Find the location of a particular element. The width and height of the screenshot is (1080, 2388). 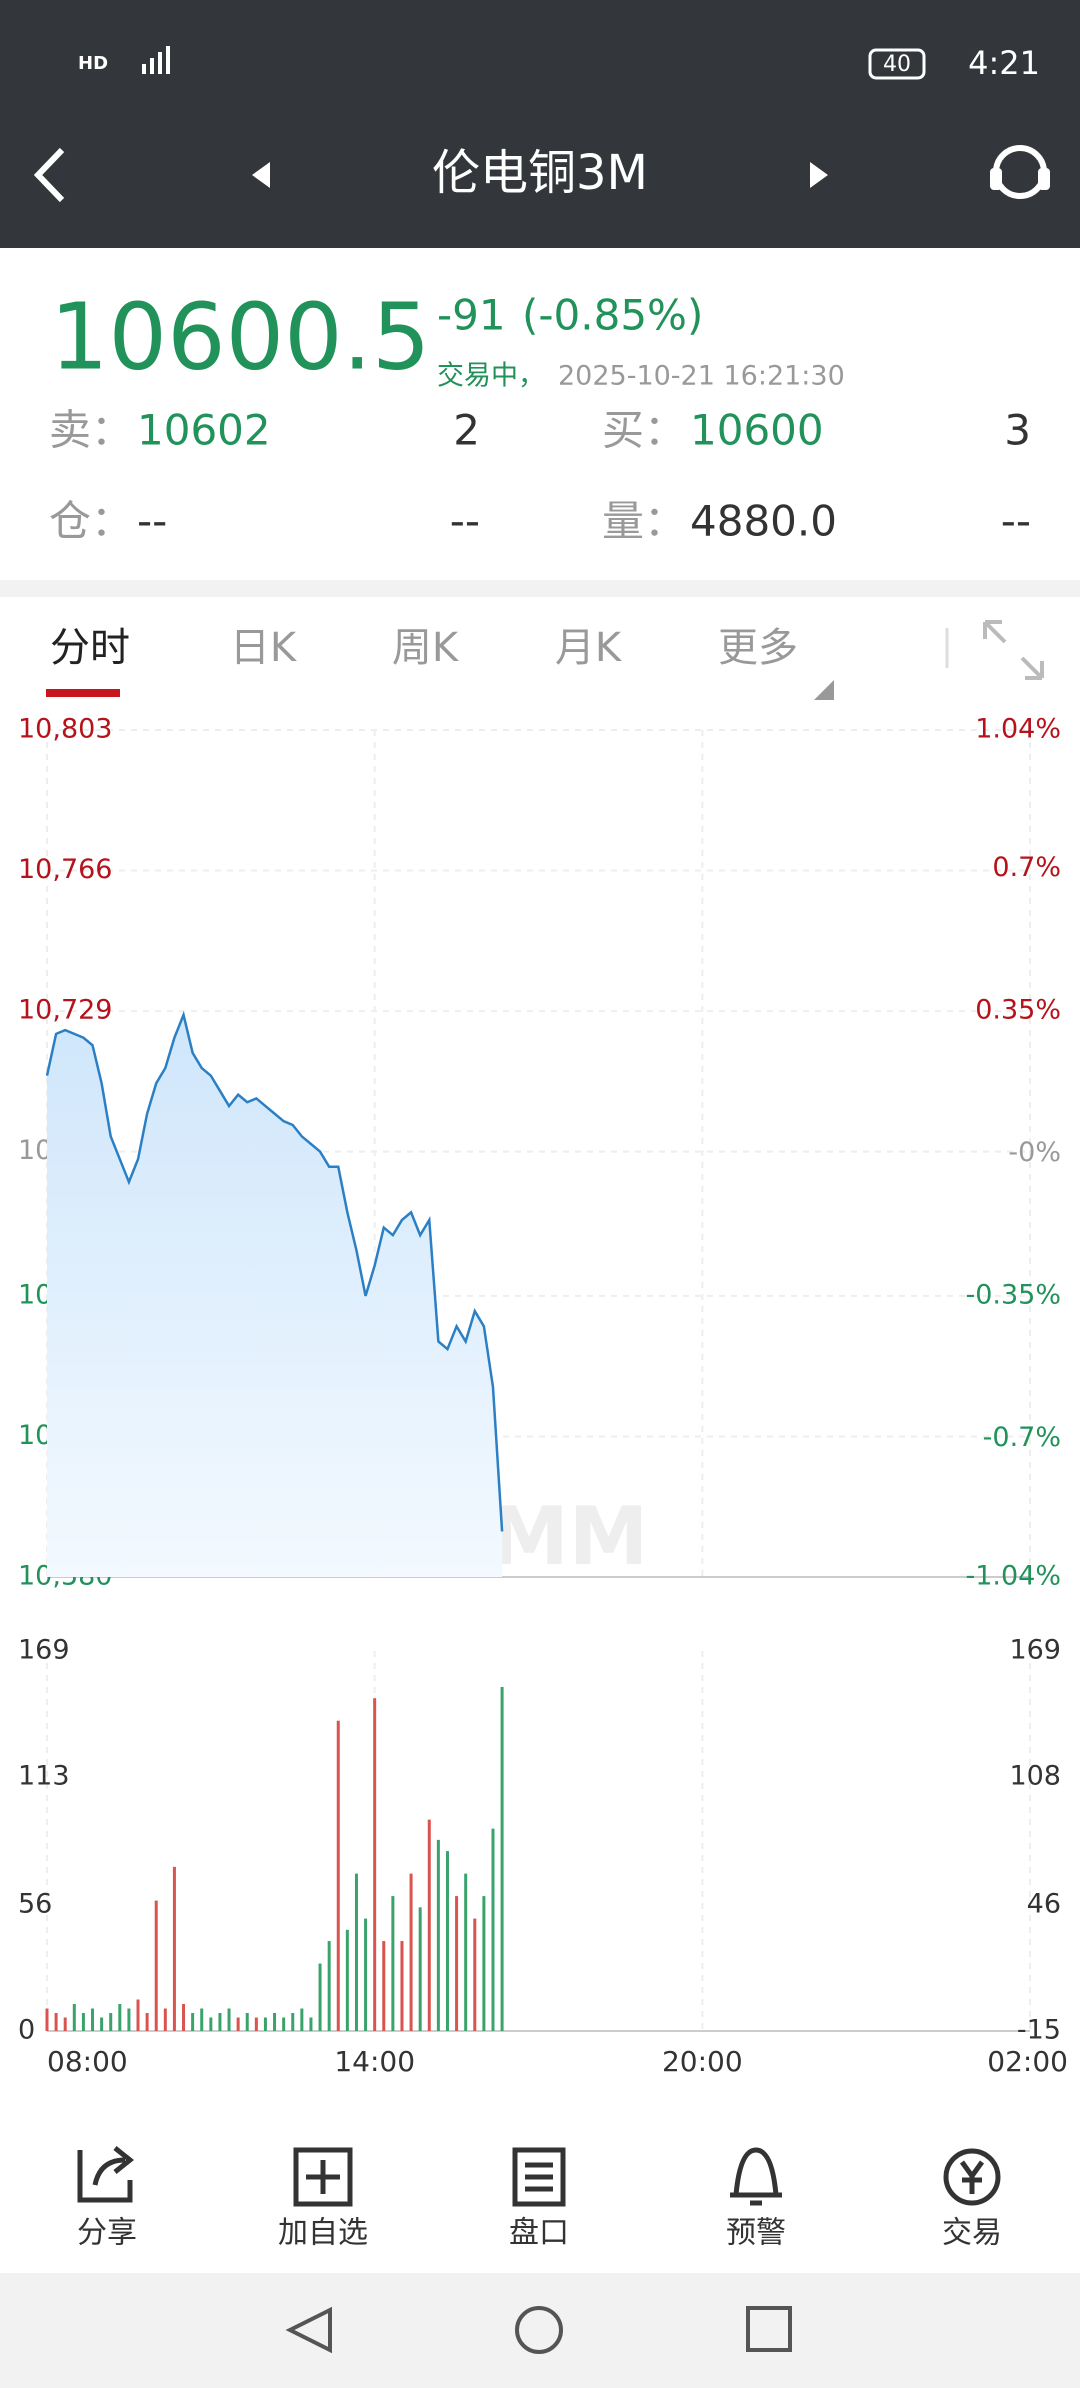

nav-label: 加自选 is located at coordinates (323, 2233).